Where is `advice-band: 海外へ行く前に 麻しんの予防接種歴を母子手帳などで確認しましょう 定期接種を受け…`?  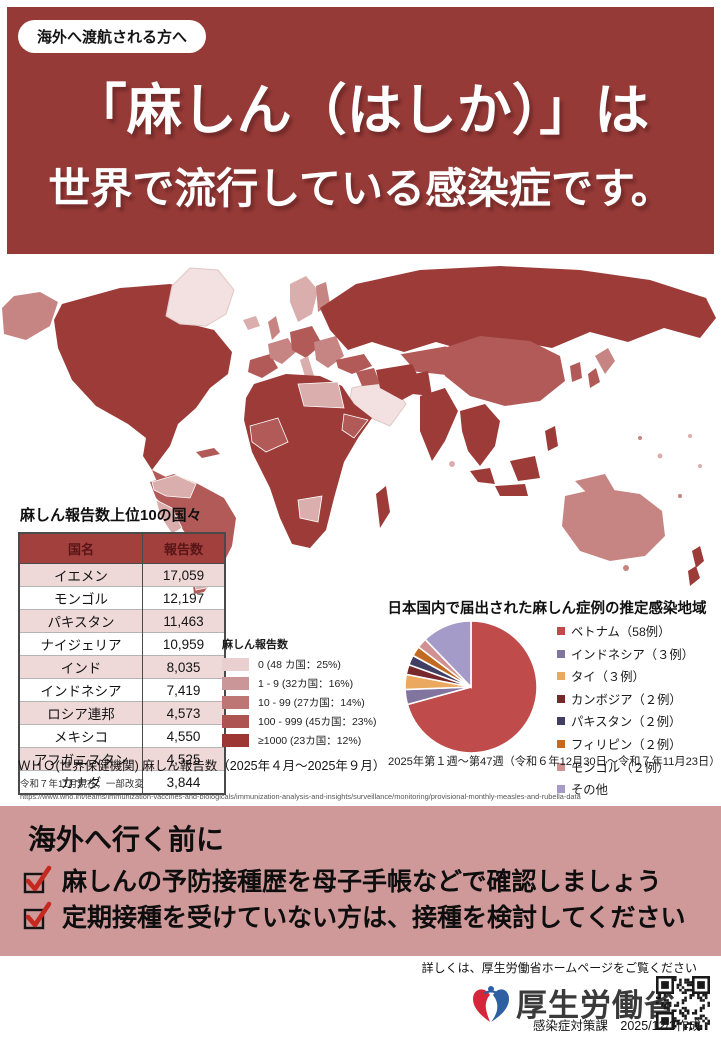
advice-band: 海外へ行く前に 麻しんの予防接種歴を母子手帳などで確認しましょう 定期接種を受け… is located at coordinates (360, 881).